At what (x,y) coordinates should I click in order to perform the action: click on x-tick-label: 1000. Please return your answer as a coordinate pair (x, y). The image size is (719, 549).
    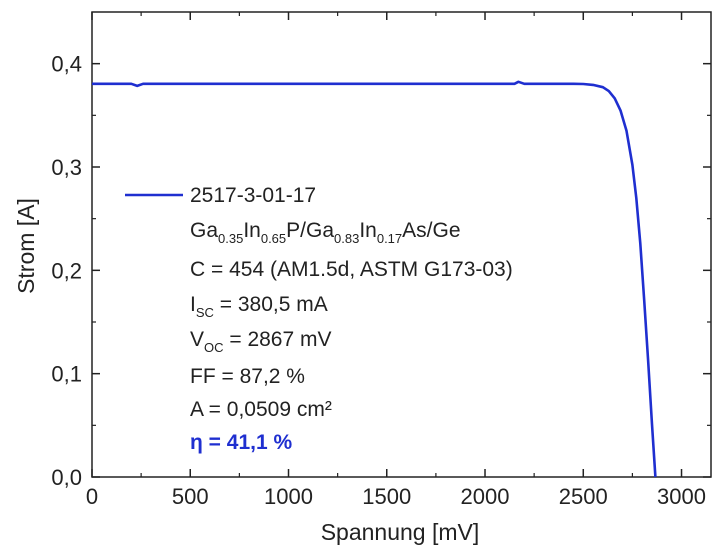
    Looking at the image, I should click on (288, 496).